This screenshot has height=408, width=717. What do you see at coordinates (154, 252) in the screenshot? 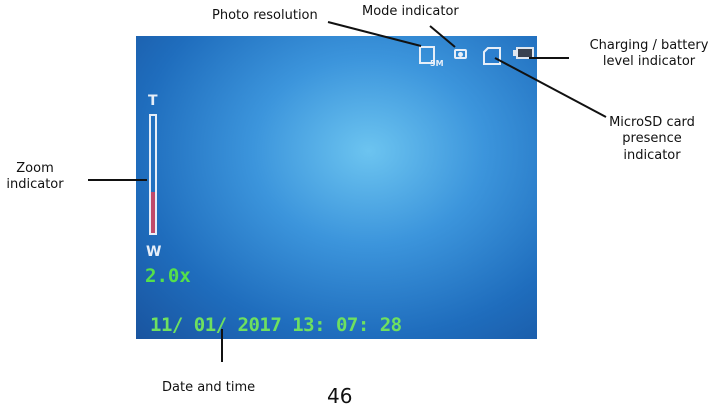
I see `zoom-wide-label: W` at bounding box center [154, 252].